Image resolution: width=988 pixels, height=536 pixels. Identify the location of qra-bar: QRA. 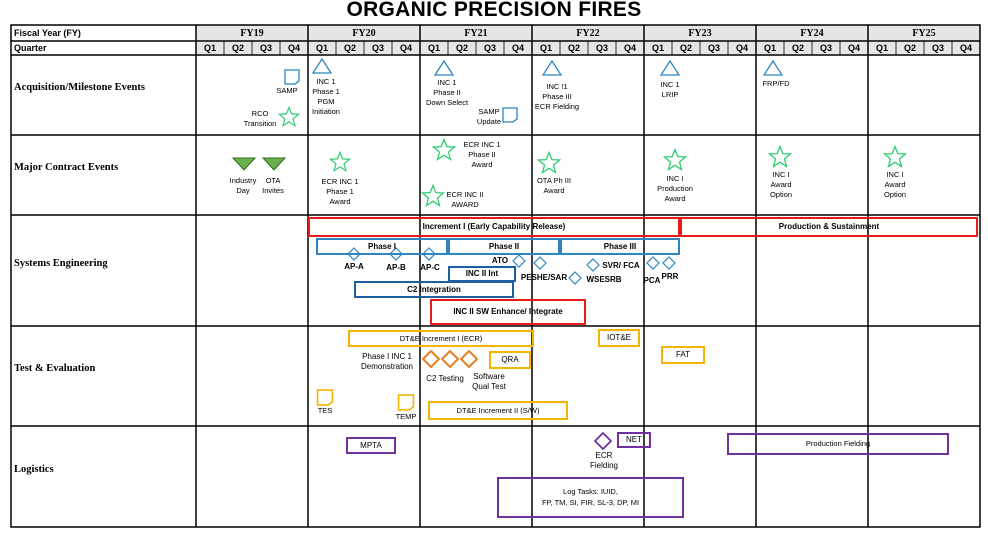
(510, 360).